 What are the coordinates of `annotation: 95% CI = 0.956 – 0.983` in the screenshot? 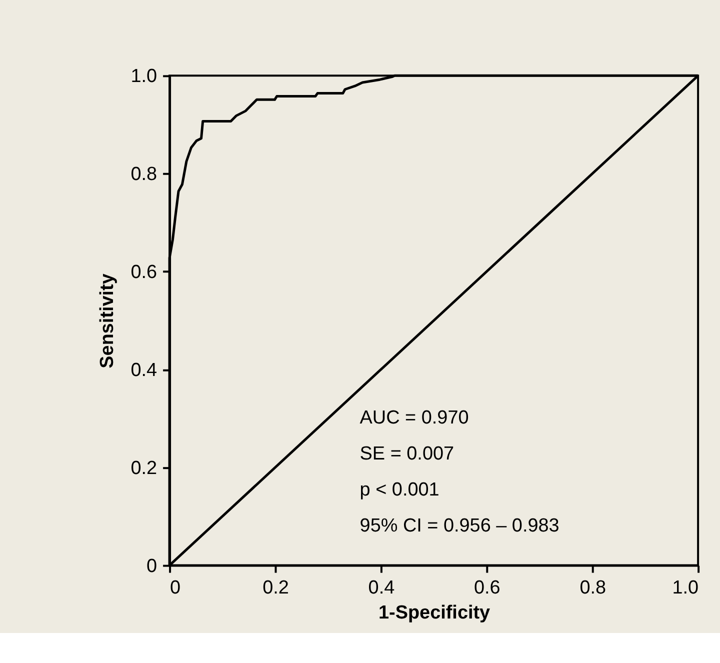 It's located at (460, 525).